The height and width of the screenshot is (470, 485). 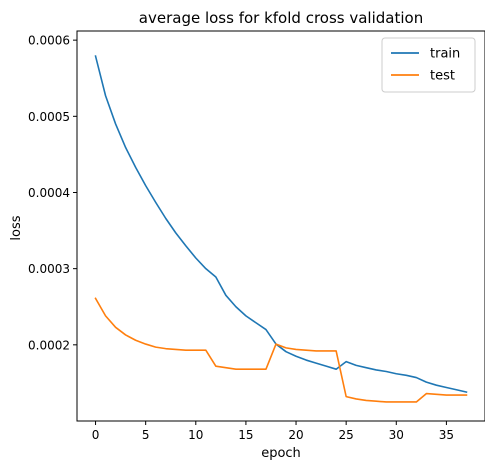 I want to click on x-tick-label: 15, so click(x=245, y=435).